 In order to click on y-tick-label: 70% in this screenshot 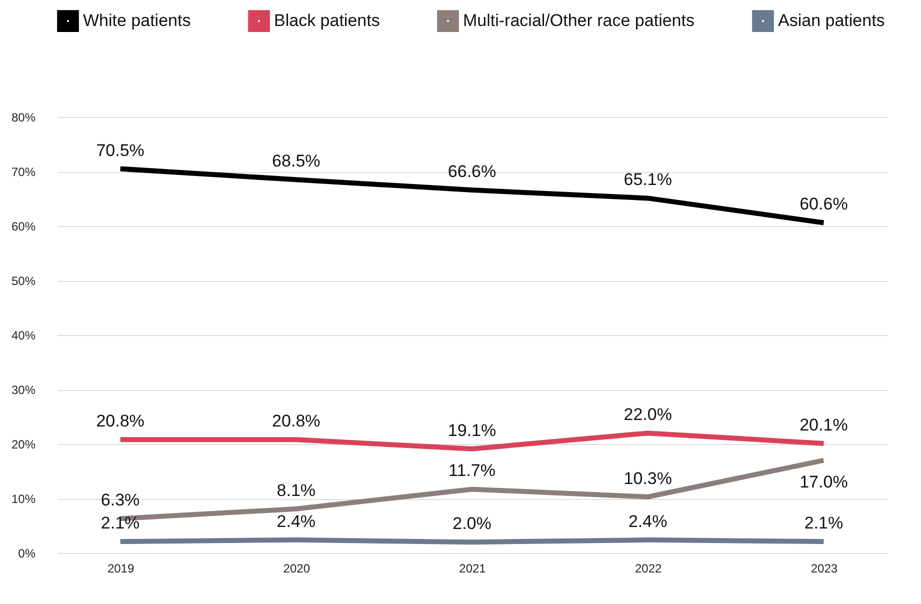, I will do `click(23, 172)`.